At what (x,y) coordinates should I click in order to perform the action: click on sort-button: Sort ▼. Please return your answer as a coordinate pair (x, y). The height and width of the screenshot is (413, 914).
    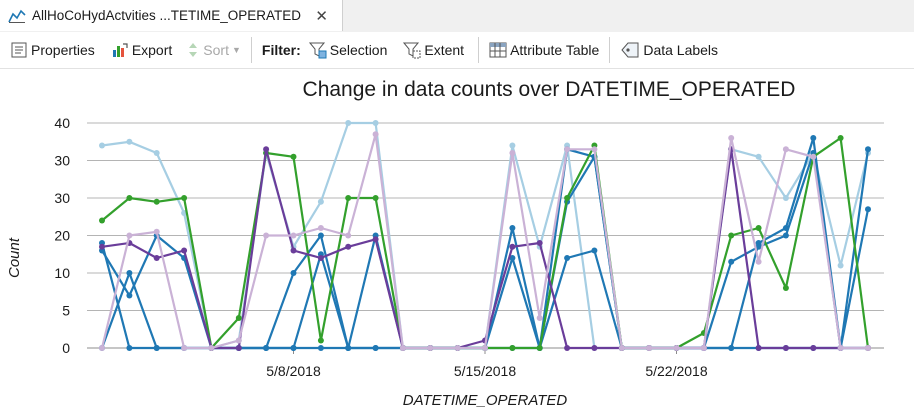
    Looking at the image, I should click on (213, 50).